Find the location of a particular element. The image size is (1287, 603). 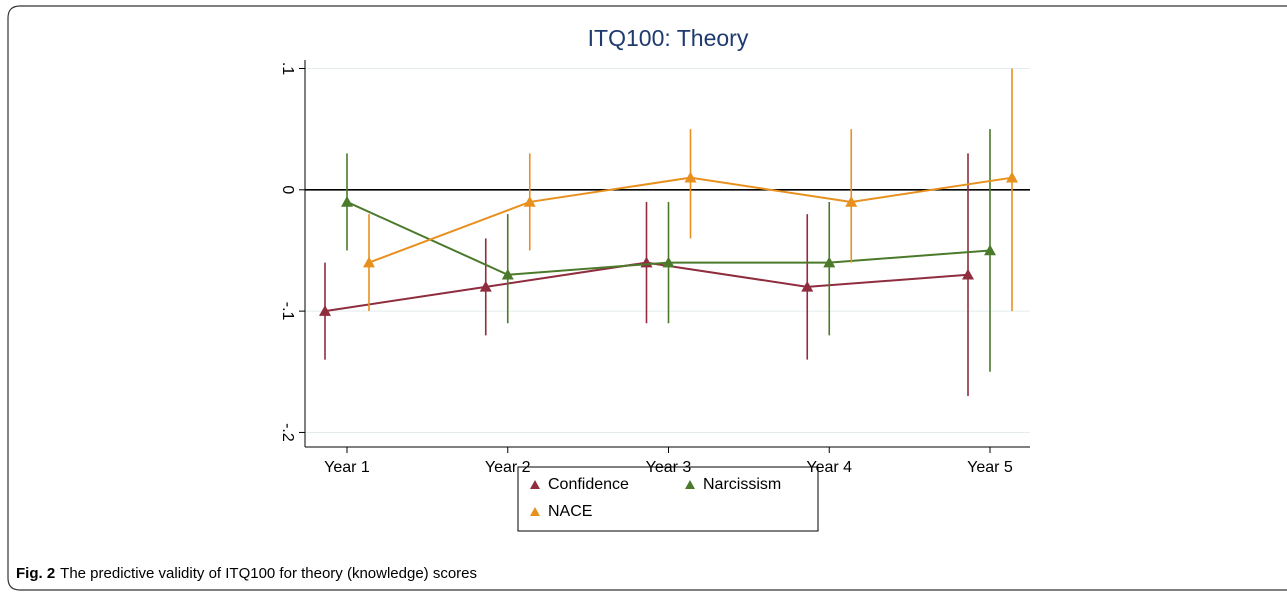

y-tick-label: .1 is located at coordinates (287, 68).